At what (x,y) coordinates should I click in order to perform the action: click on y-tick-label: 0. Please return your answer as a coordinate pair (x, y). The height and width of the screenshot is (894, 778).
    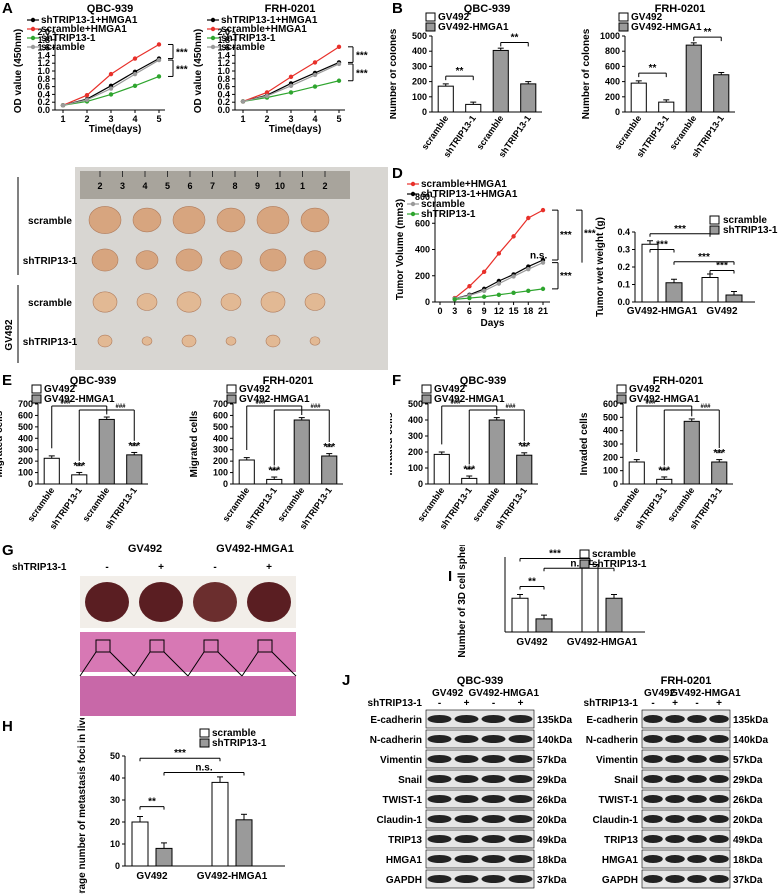
    Looking at the image, I should click on (30, 484).